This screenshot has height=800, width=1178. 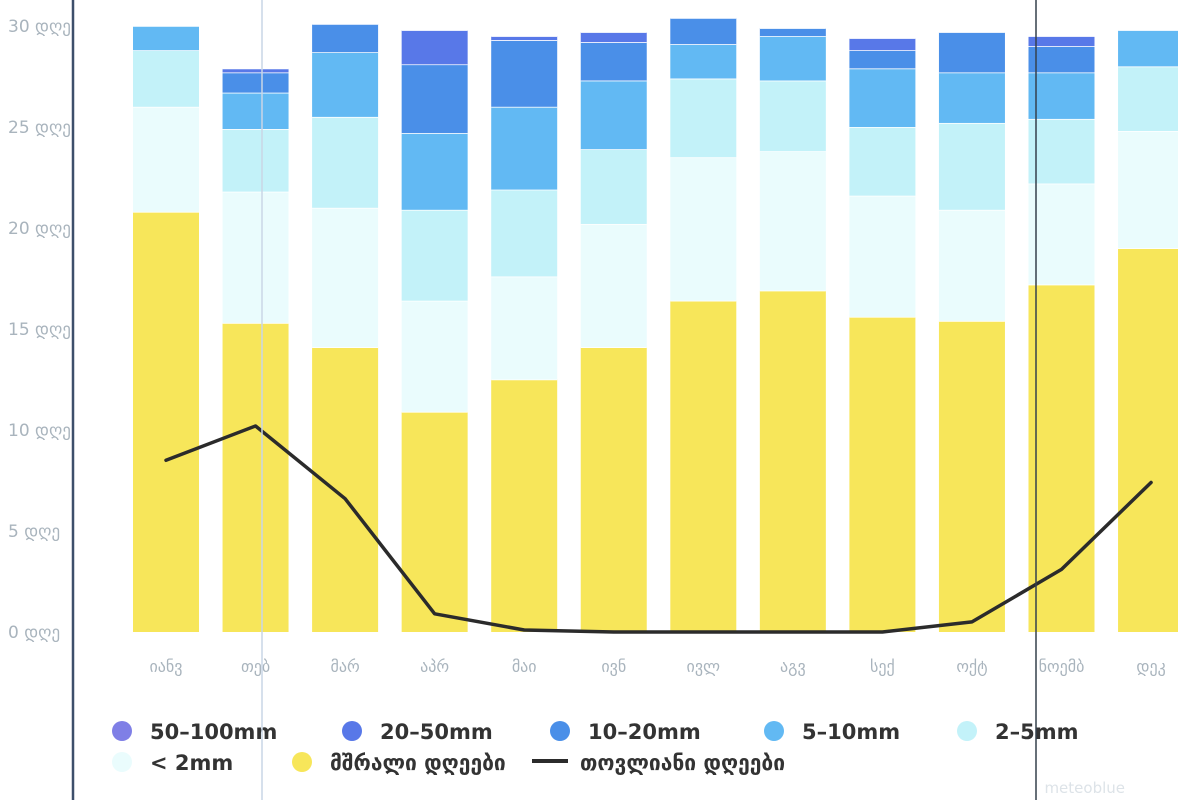 I want to click on y-tick-label: 20 დღე, so click(x=39, y=229).